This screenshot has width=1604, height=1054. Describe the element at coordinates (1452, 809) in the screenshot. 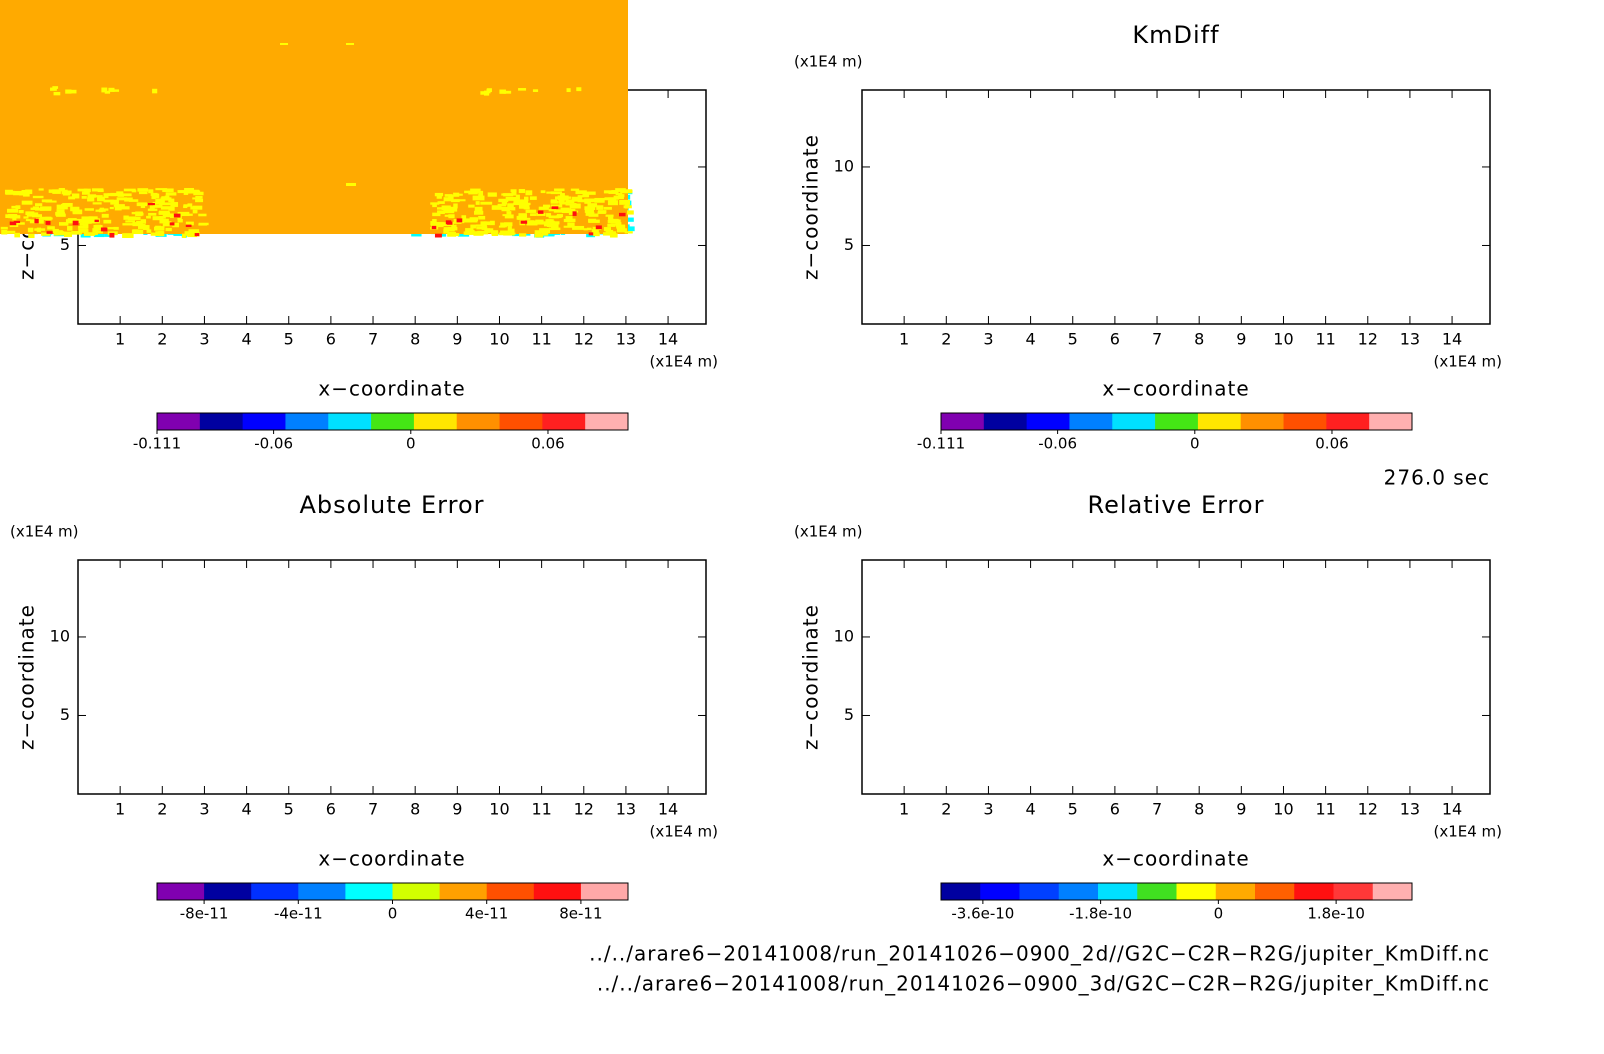

I see `x-tick-label: 14` at that location.